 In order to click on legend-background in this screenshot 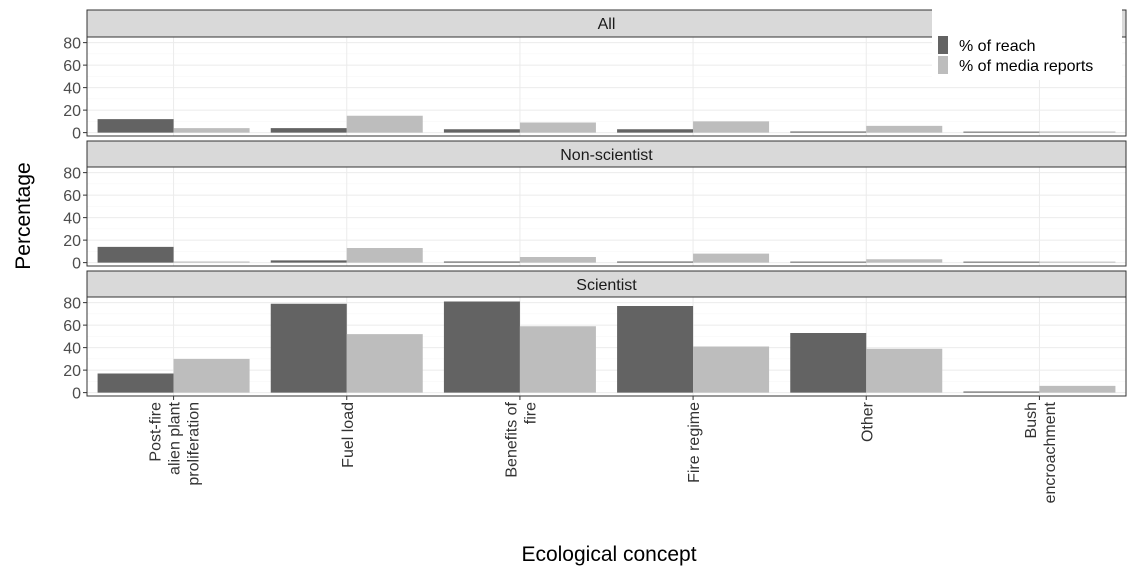, I will do `click(1027, 44)`.